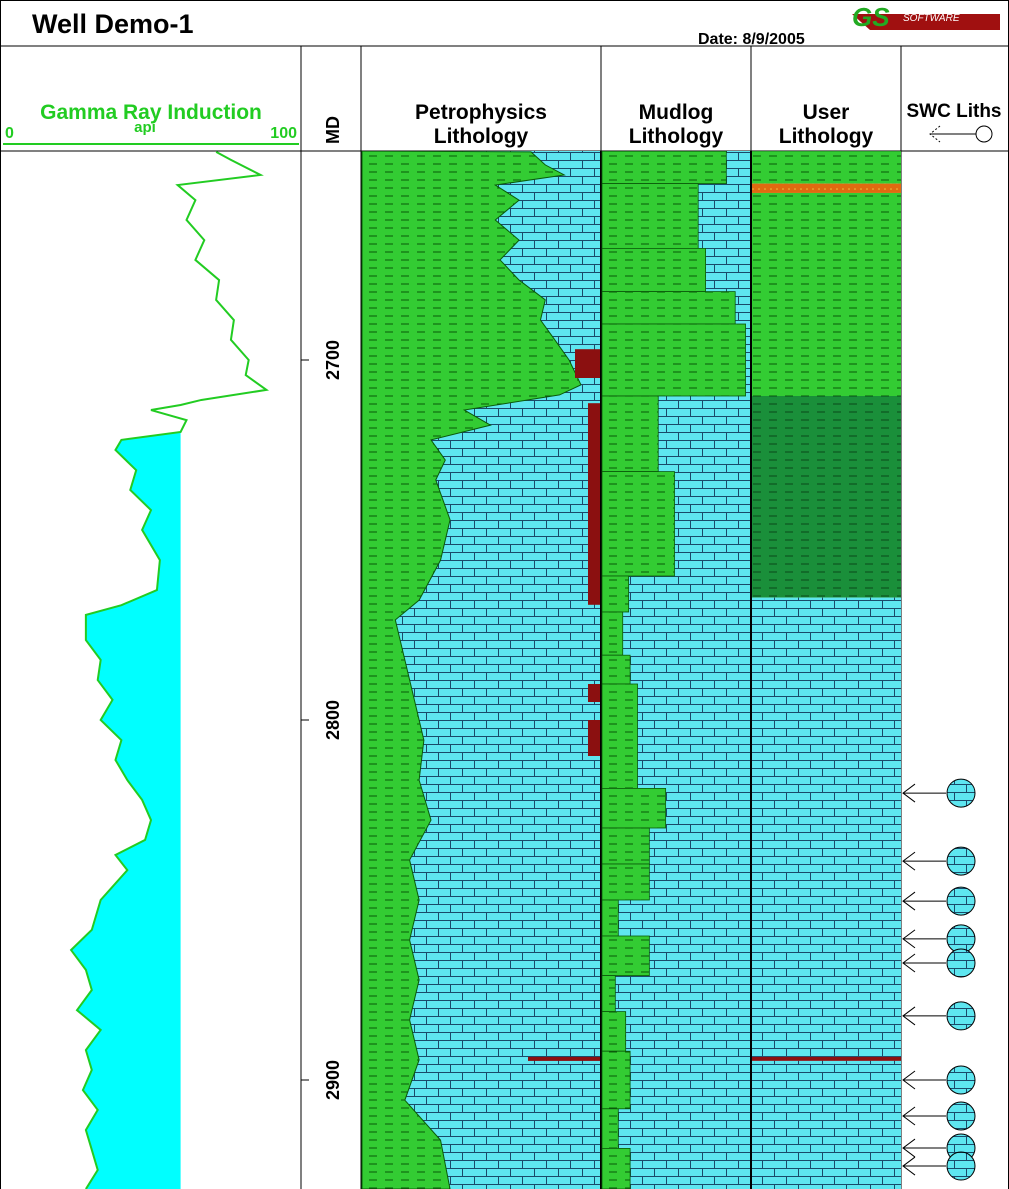 The width and height of the screenshot is (1009, 1189). What do you see at coordinates (481, 136) in the screenshot?
I see `petro-title-2: Lithology` at bounding box center [481, 136].